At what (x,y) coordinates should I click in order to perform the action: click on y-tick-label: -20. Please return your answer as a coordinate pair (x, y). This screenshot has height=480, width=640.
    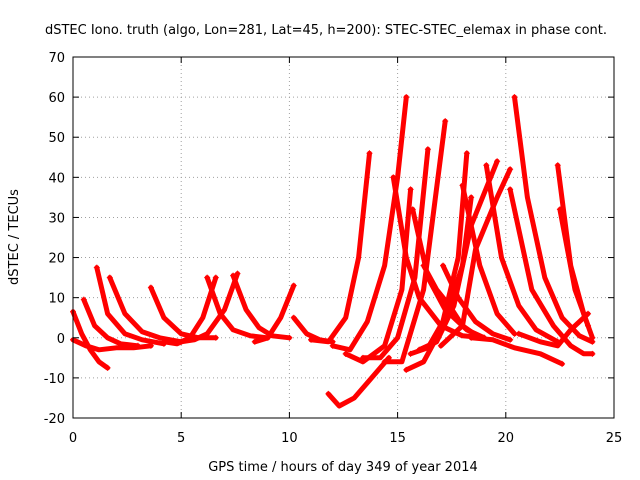
    Looking at the image, I should click on (54, 419).